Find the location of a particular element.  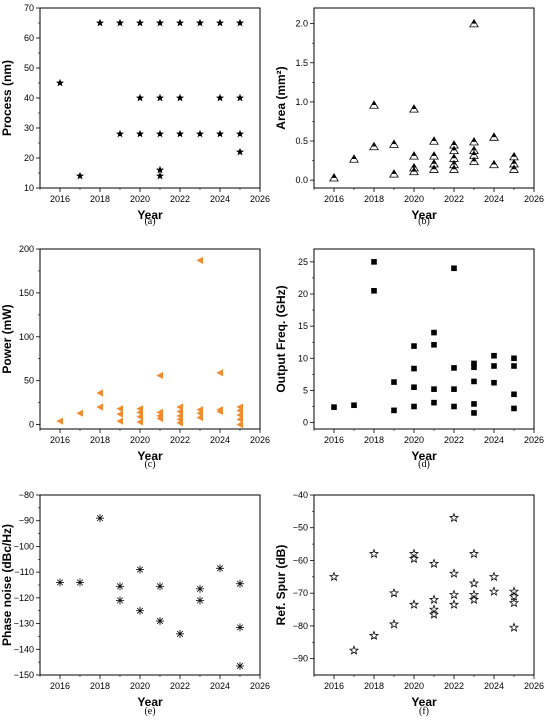

x-tick-label: 2018 is located at coordinates (374, 199).